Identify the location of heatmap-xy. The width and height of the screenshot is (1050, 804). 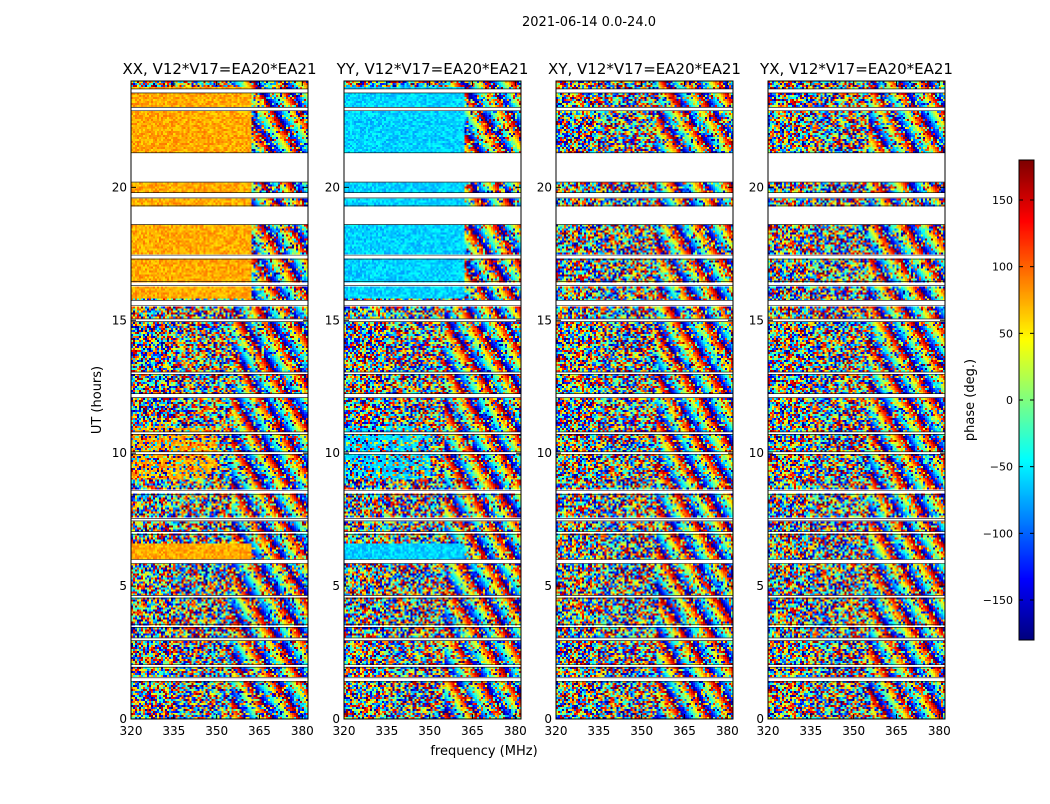
(644, 400).